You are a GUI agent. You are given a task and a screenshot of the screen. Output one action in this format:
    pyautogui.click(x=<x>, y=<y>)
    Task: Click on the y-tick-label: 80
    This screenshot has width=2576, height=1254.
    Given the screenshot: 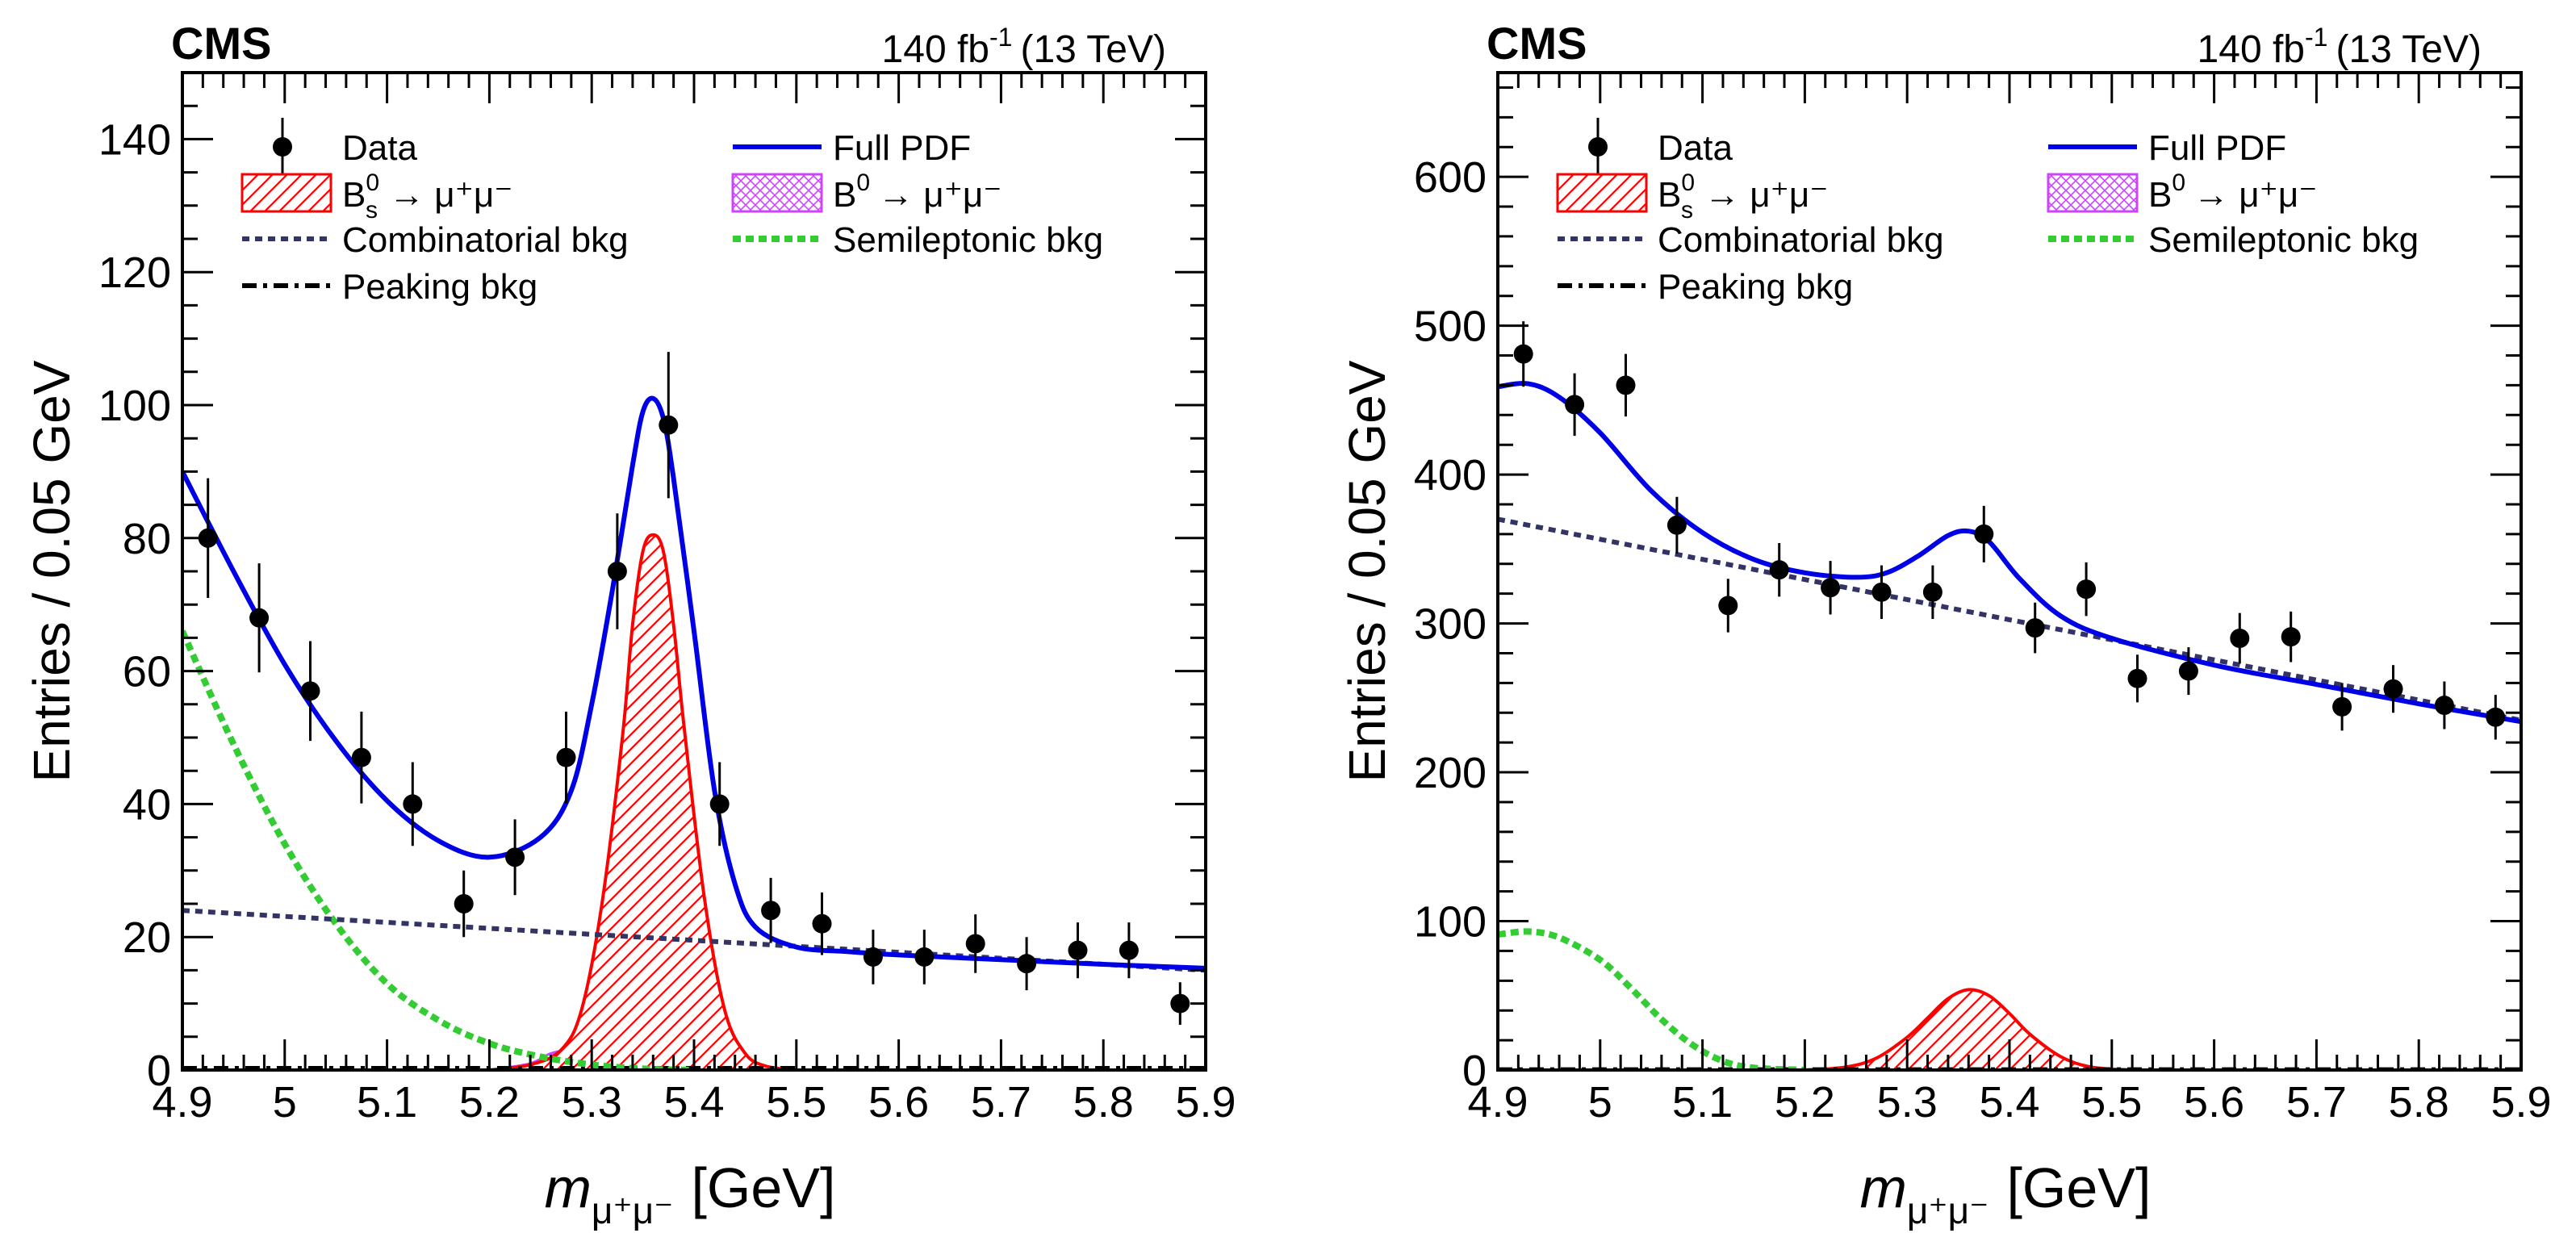 What is the action you would take?
    pyautogui.click(x=147, y=539)
    